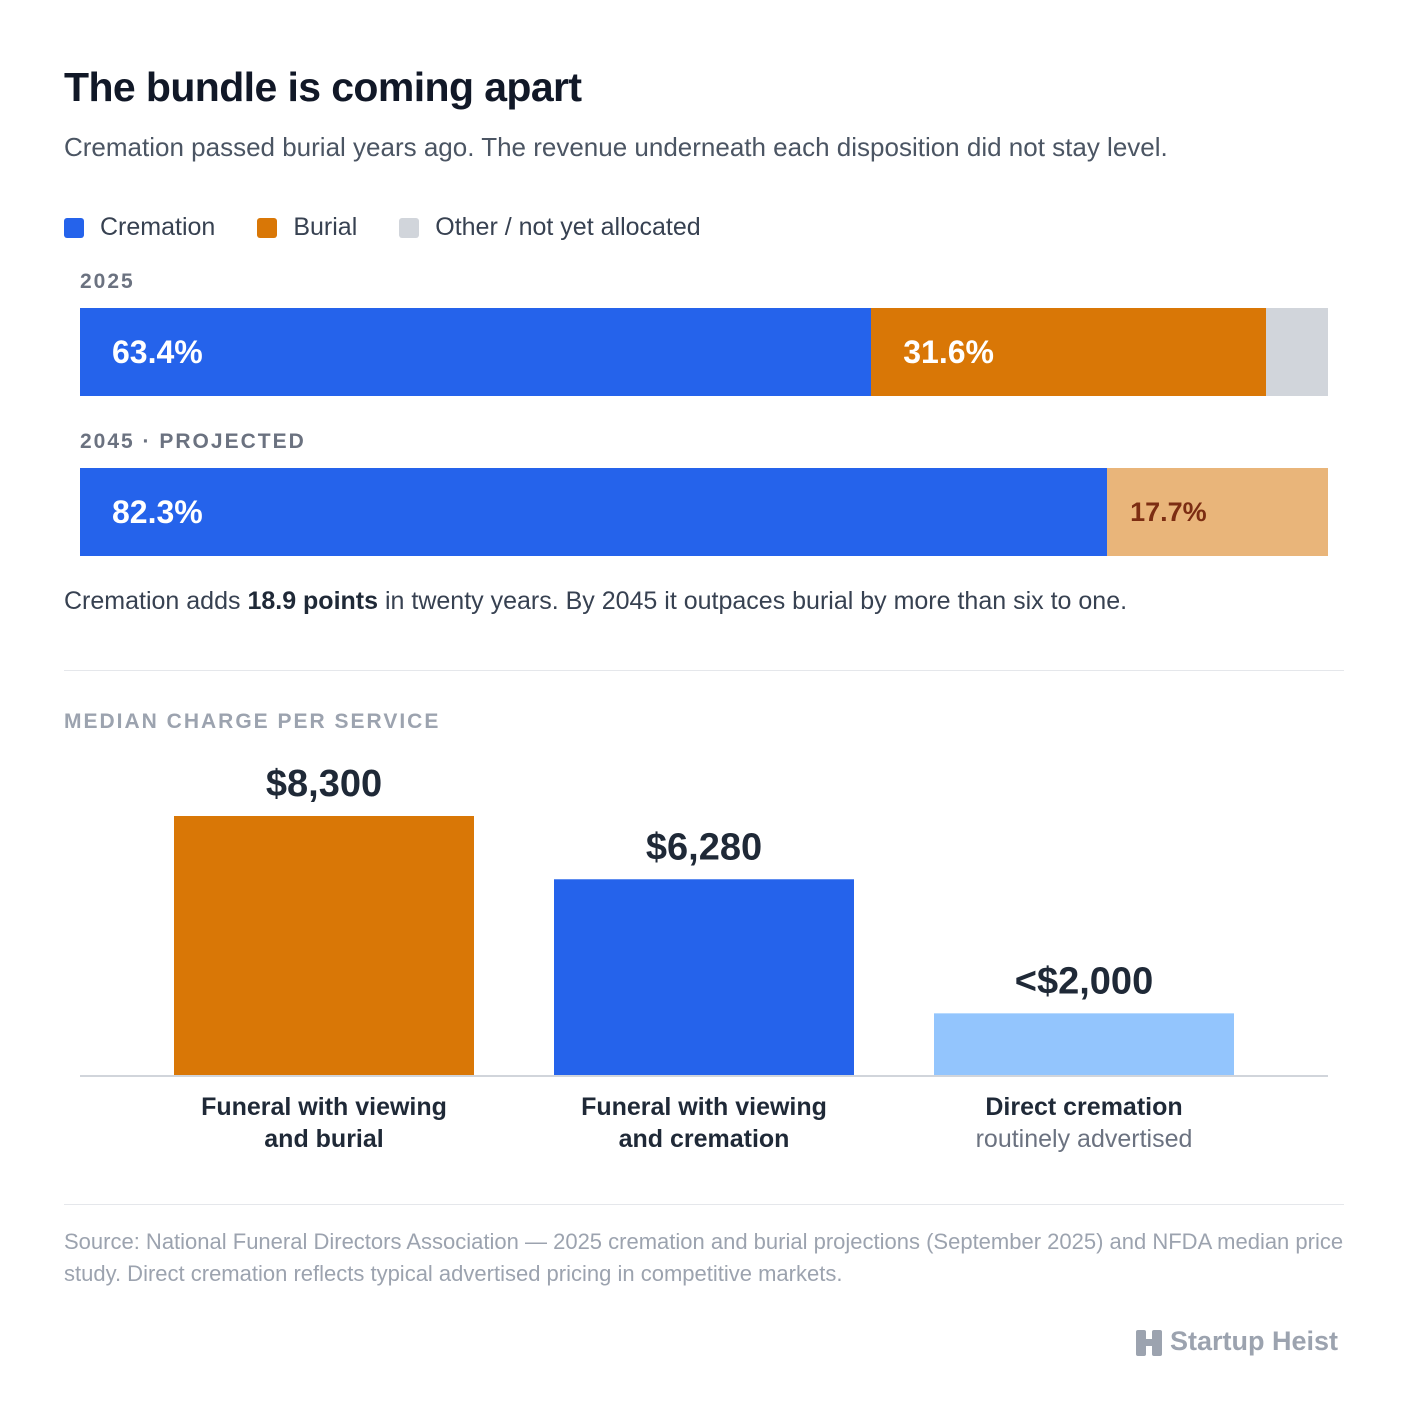 This screenshot has height=1428, width=1408. I want to click on category-main-direct: Direct cremation, so click(1084, 1107).